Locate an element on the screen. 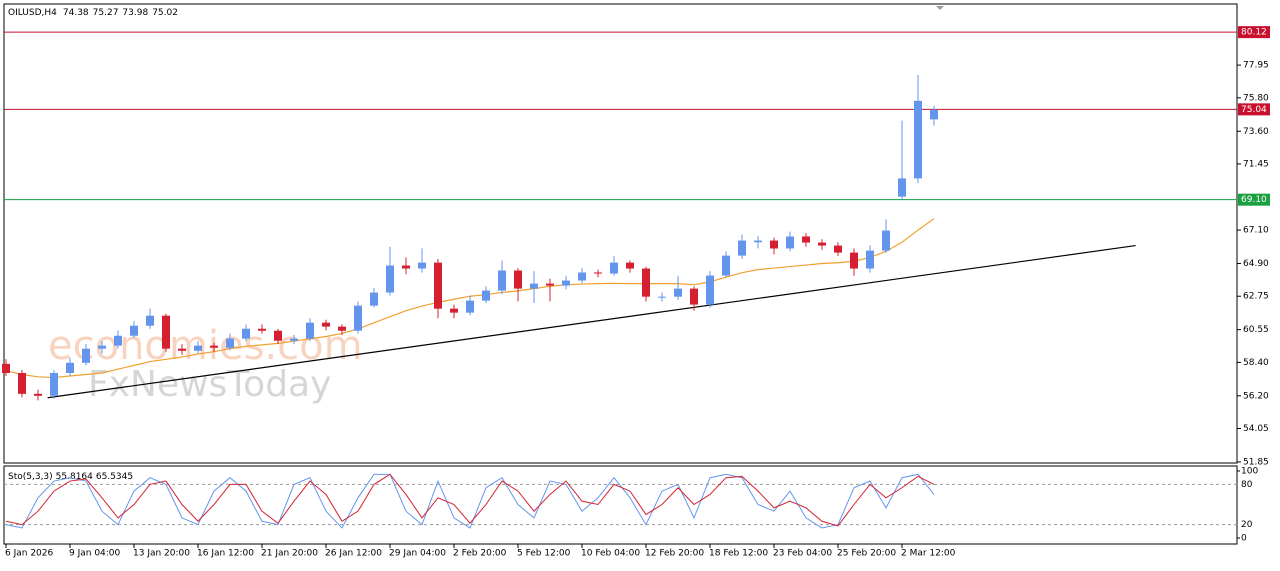 The width and height of the screenshot is (1280, 571). x-tick-label: 2 Feb 20:00 is located at coordinates (480, 554).